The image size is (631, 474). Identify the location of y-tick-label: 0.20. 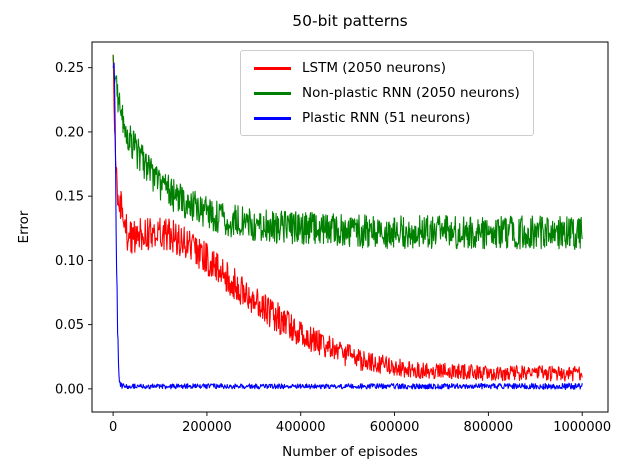
(69, 132).